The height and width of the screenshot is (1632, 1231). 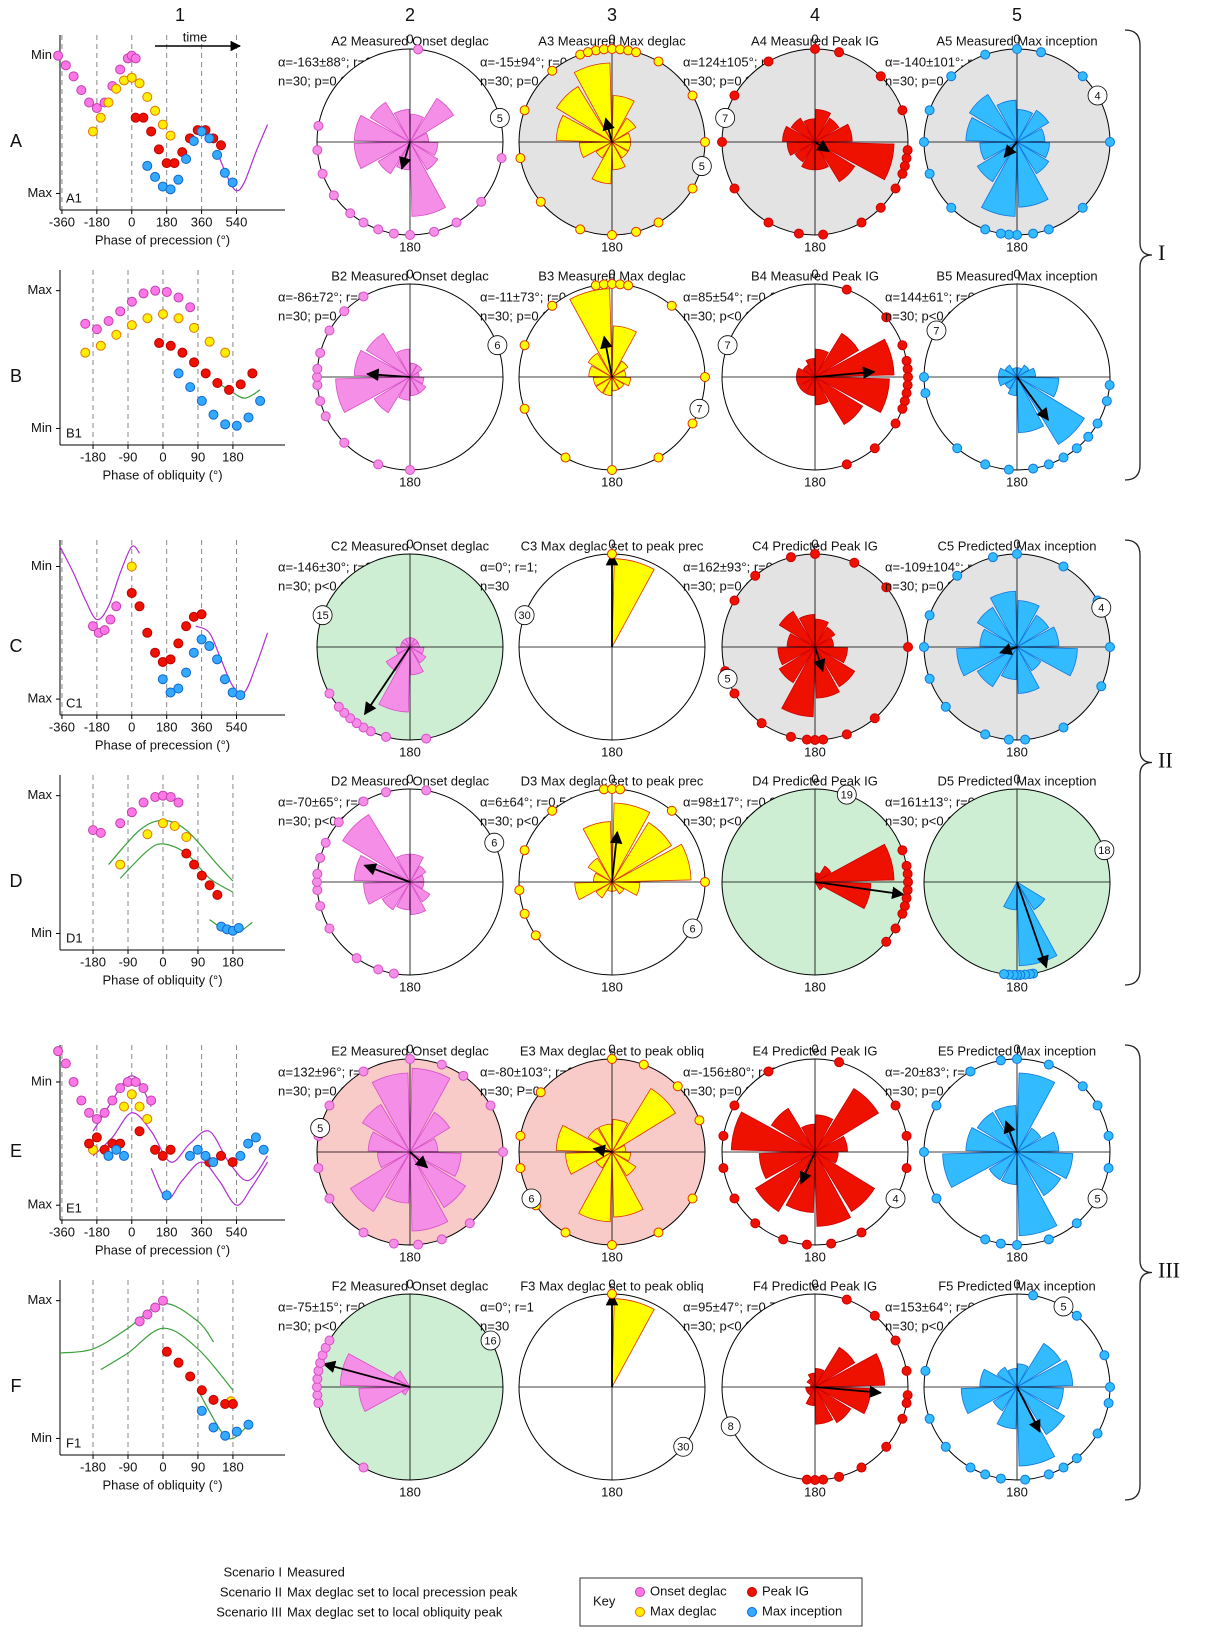 I want to click on scenario-numeral: II, so click(x=1165, y=760).